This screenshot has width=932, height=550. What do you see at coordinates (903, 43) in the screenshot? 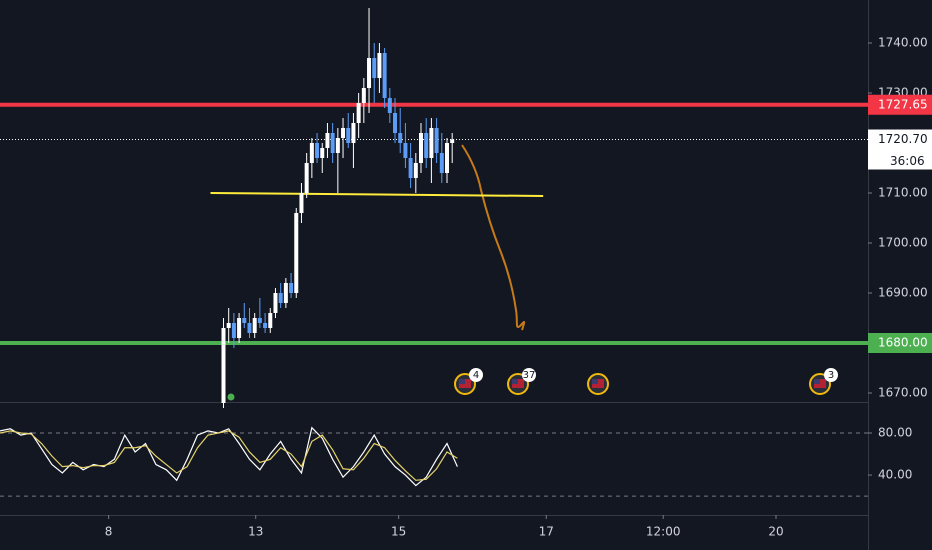
I see `y-tick-label: 1740.00` at bounding box center [903, 43].